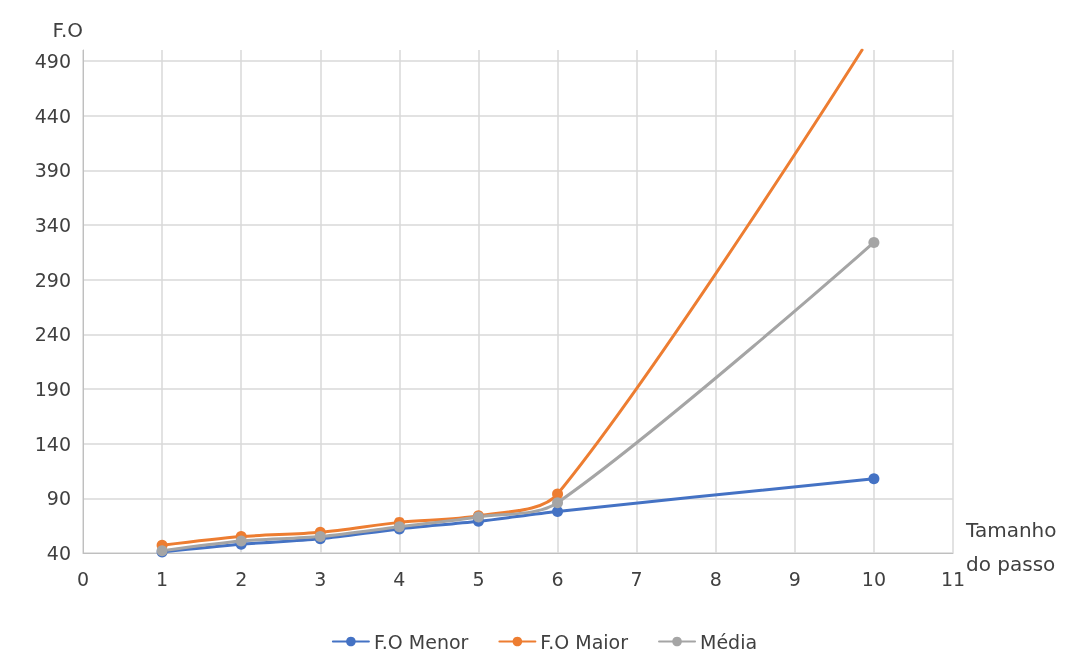 This screenshot has height=666, width=1089. Describe the element at coordinates (953, 578) in the screenshot. I see `x-tick-label: 11` at that location.